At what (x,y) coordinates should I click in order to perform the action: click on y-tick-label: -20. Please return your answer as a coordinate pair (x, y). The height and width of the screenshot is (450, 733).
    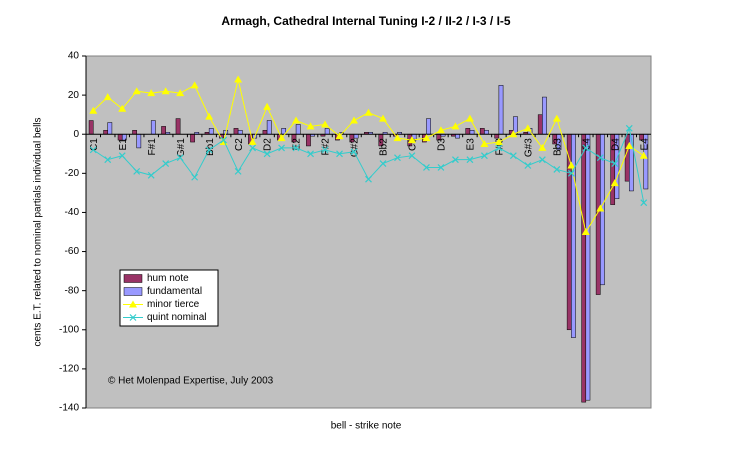
    Looking at the image, I should click on (72, 173).